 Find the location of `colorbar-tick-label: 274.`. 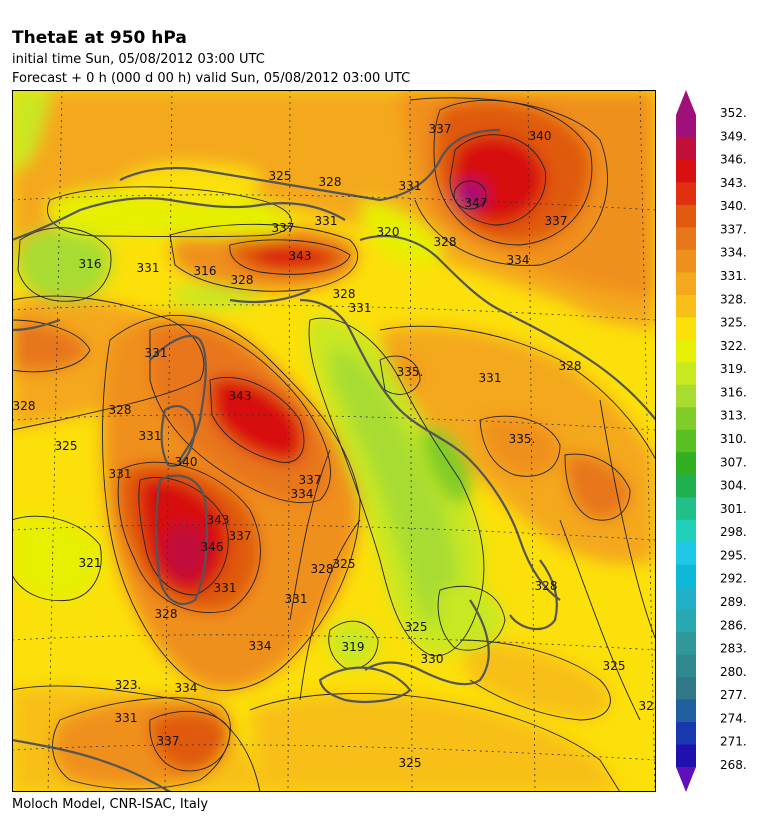

colorbar-tick-label: 274. is located at coordinates (733, 718).